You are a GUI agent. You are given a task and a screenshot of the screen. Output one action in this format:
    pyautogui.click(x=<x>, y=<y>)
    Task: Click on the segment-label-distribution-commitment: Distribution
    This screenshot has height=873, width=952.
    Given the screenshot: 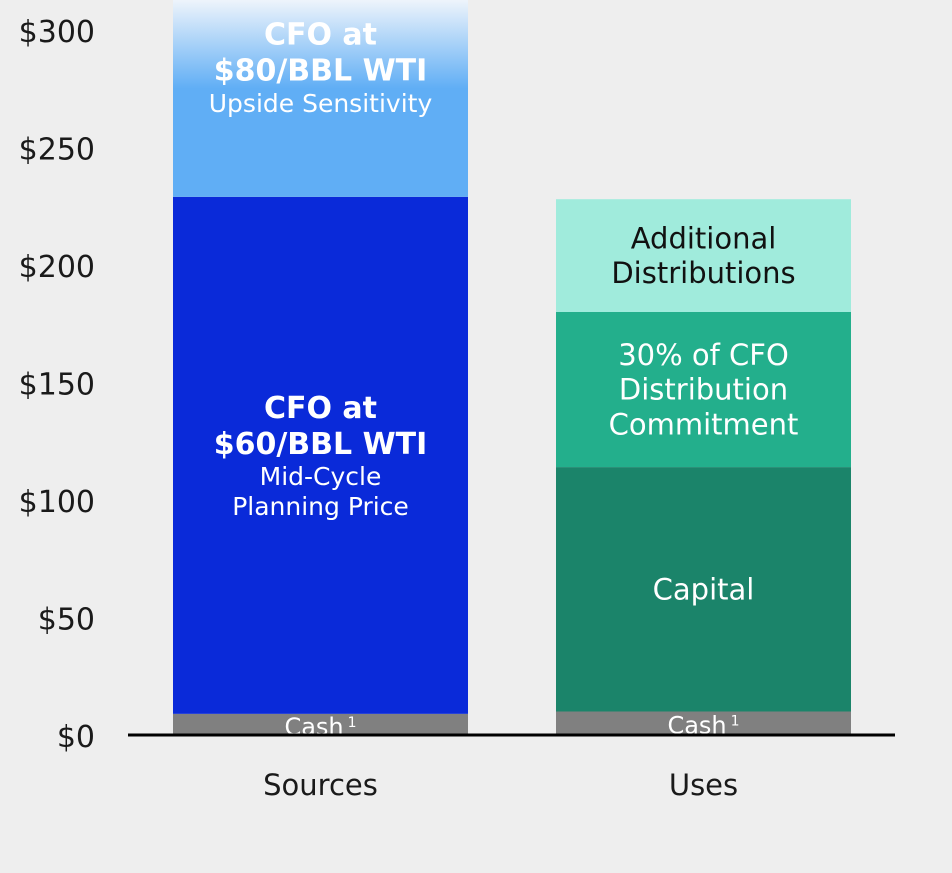 What is the action you would take?
    pyautogui.click(x=703, y=390)
    